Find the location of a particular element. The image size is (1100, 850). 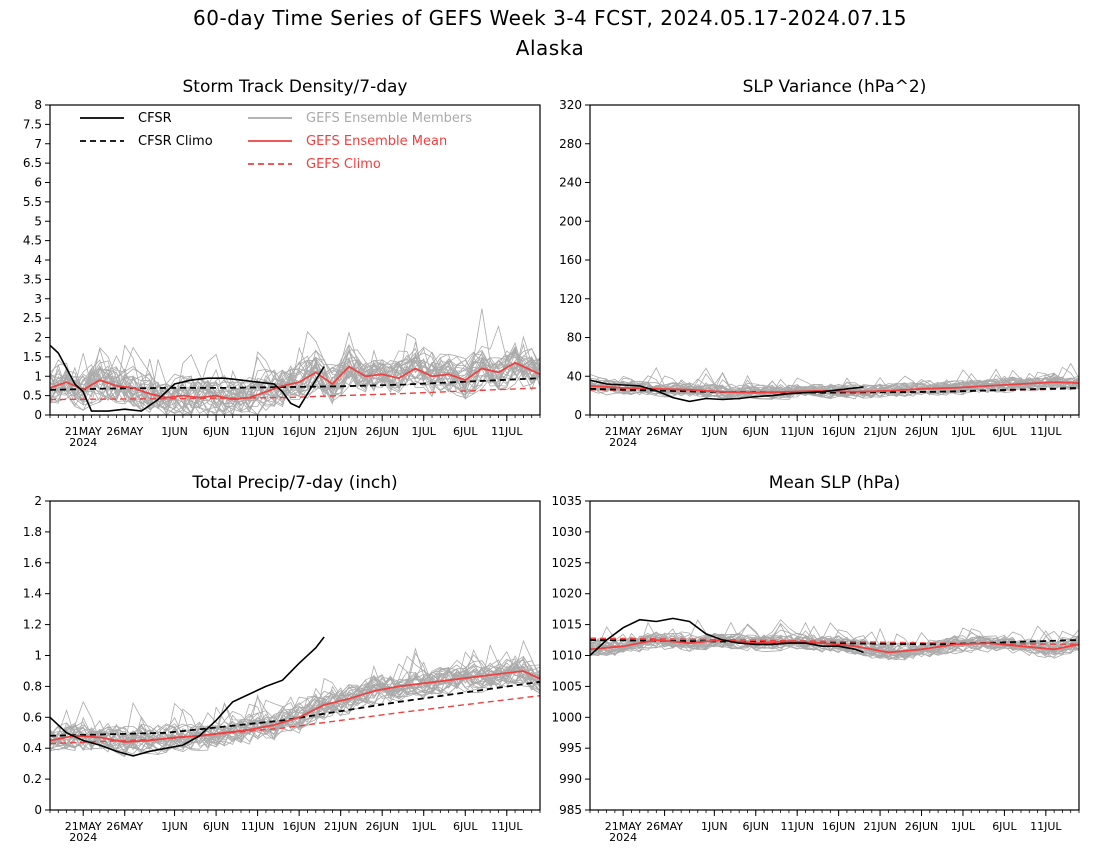

legend-gefs-climo: GEFS Climo is located at coordinates (314, 164).